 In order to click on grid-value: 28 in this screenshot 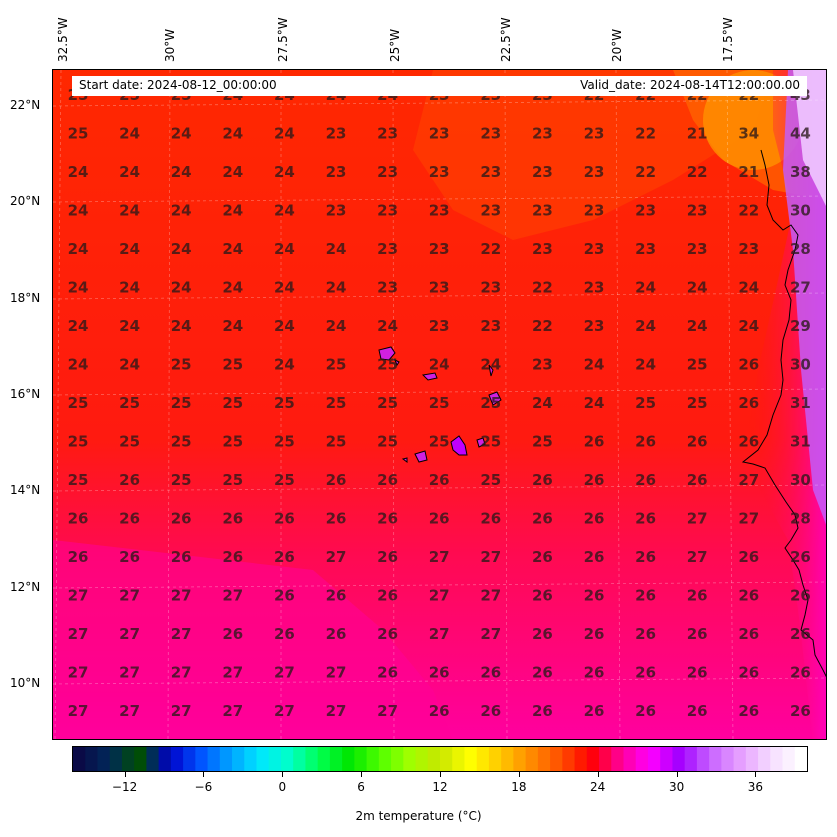, I will do `click(800, 519)`.